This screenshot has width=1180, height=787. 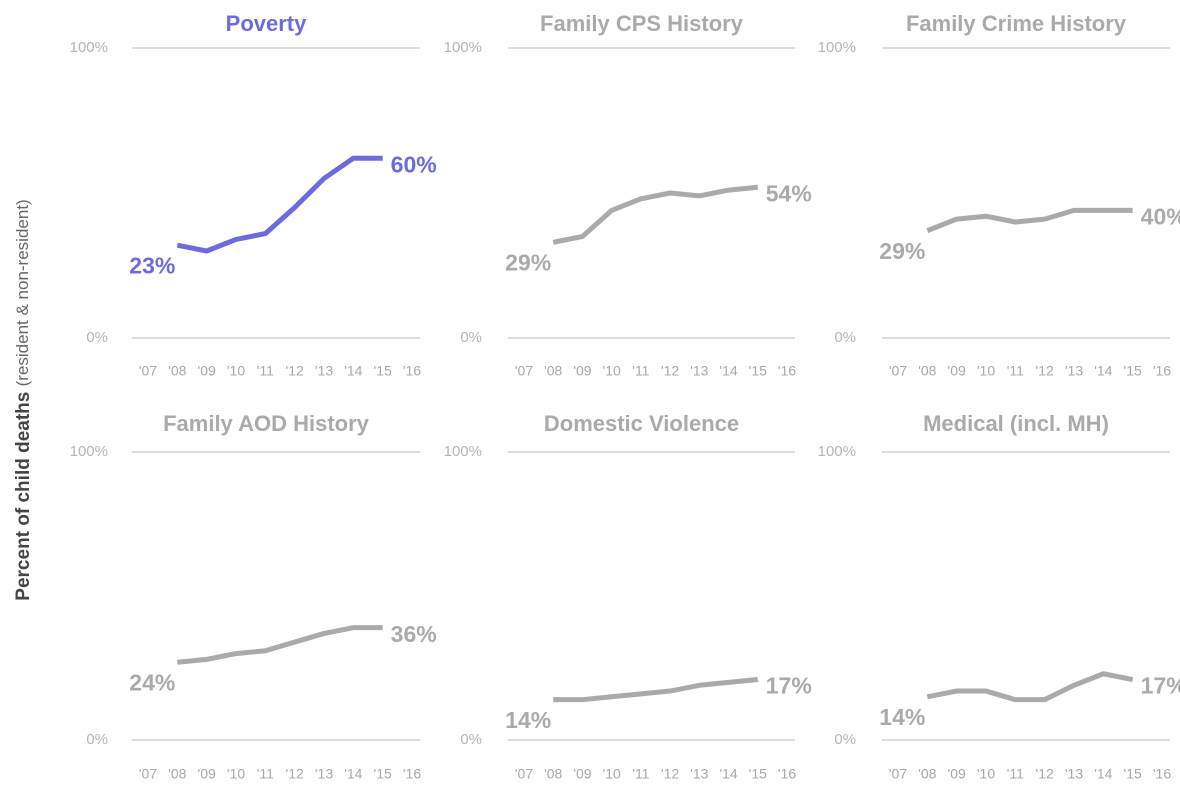 I want to click on end-label: 36%, so click(x=414, y=634).